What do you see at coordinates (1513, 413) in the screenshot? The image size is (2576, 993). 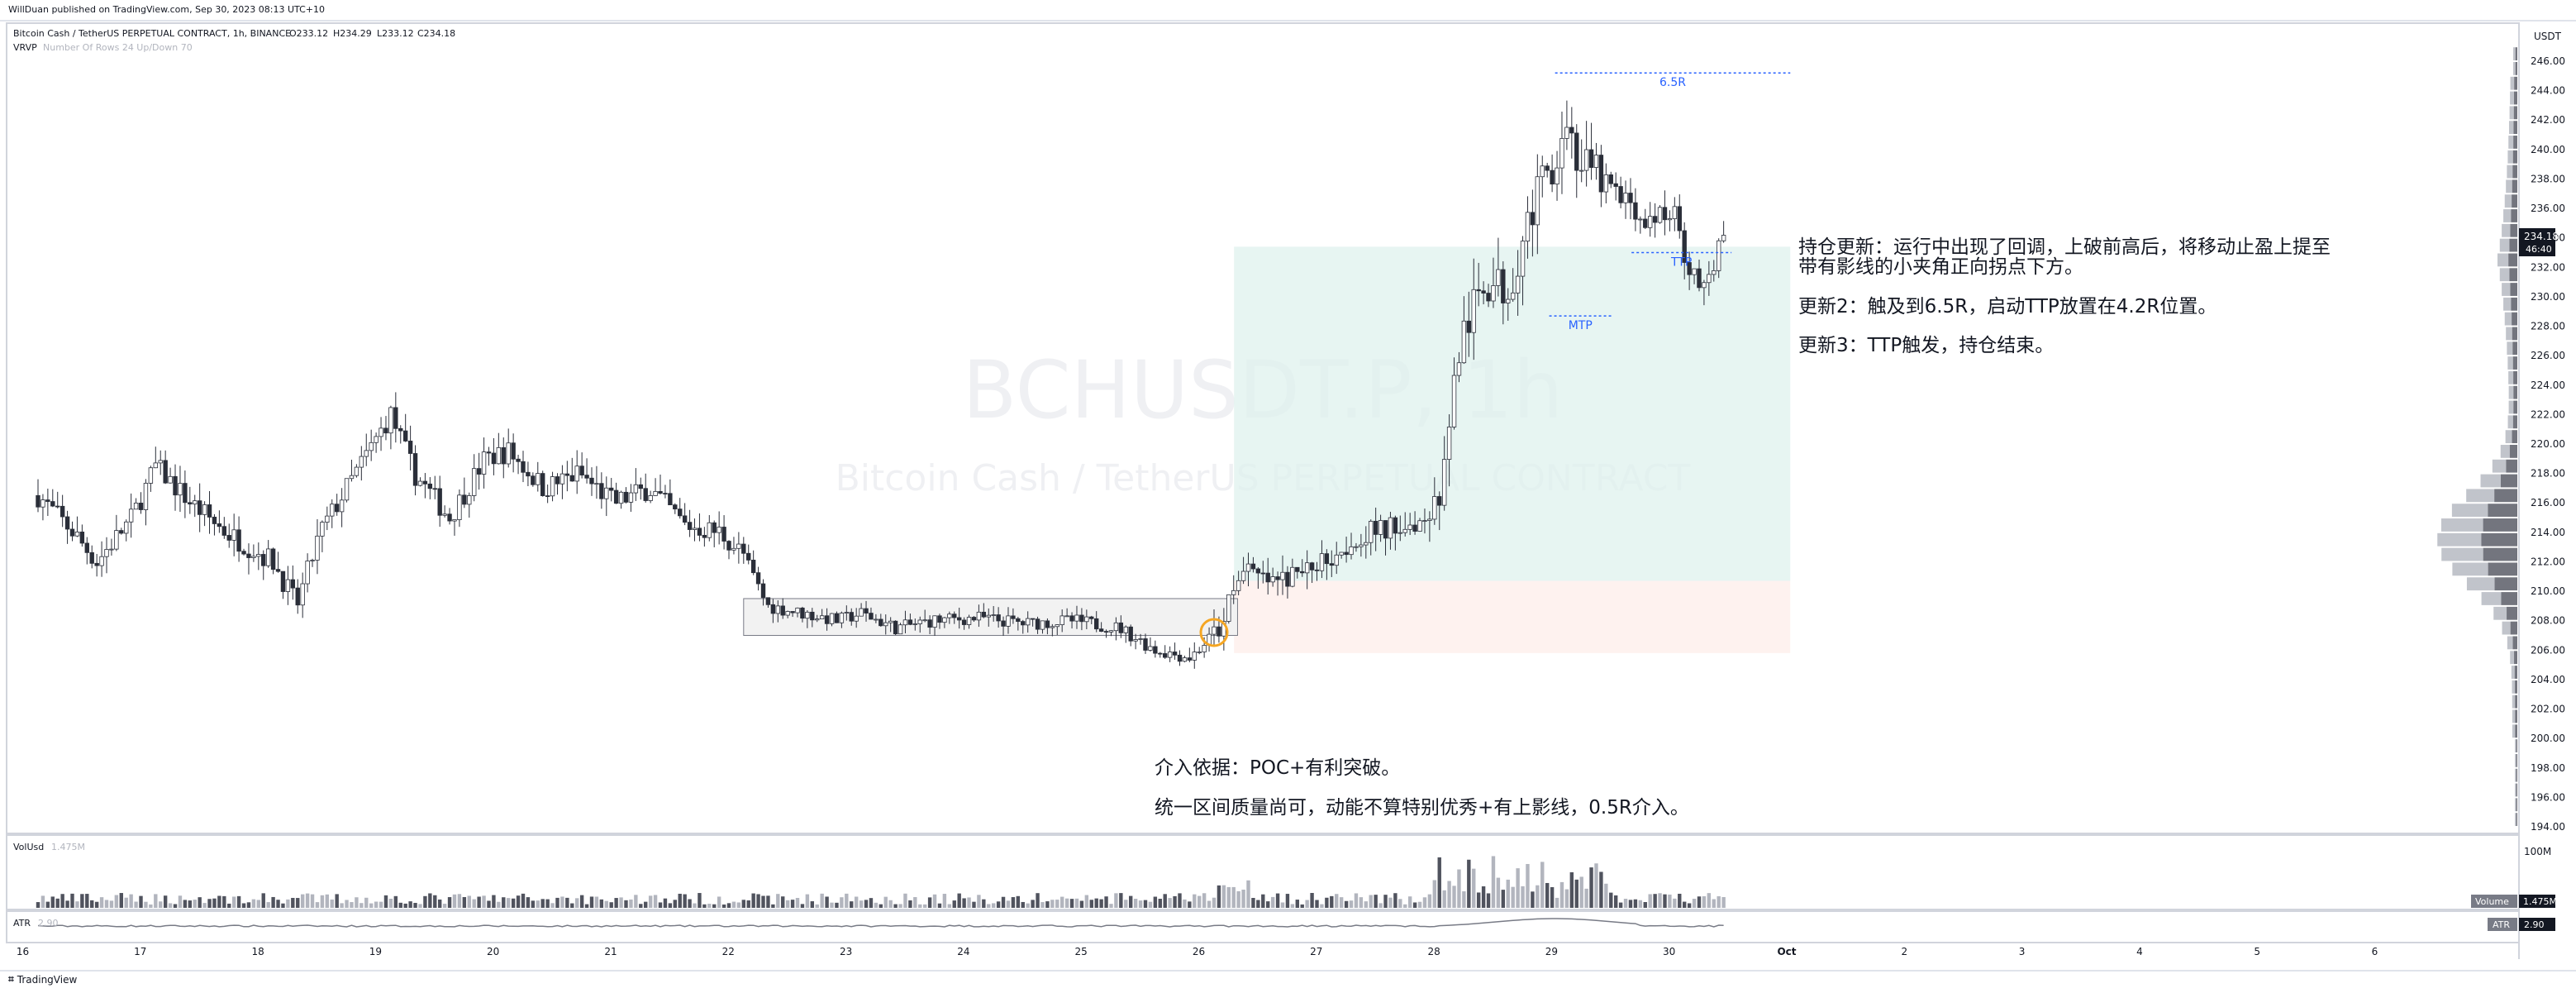 I see `profit-zone` at bounding box center [1513, 413].